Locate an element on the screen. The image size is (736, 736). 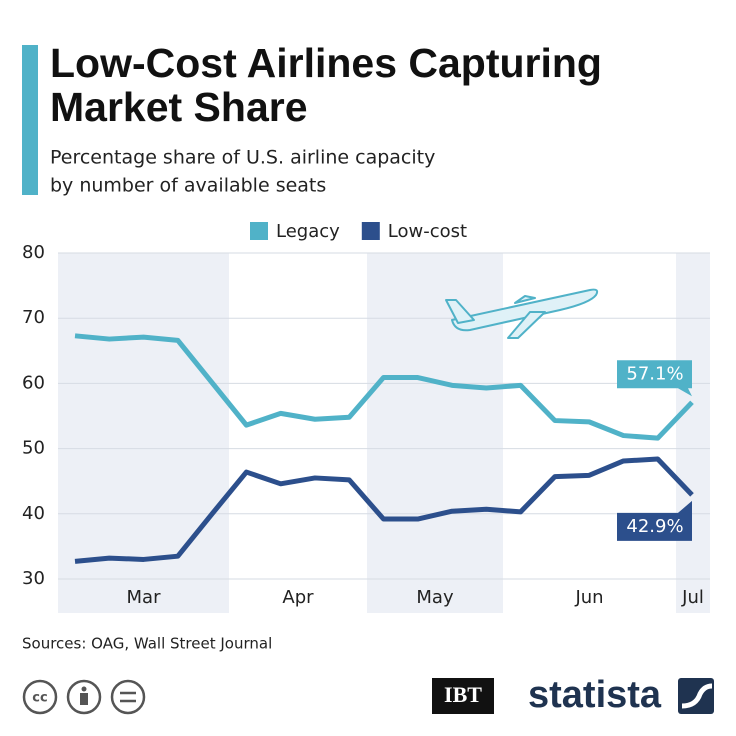
ibt-logo: IBT is located at coordinates (463, 694).